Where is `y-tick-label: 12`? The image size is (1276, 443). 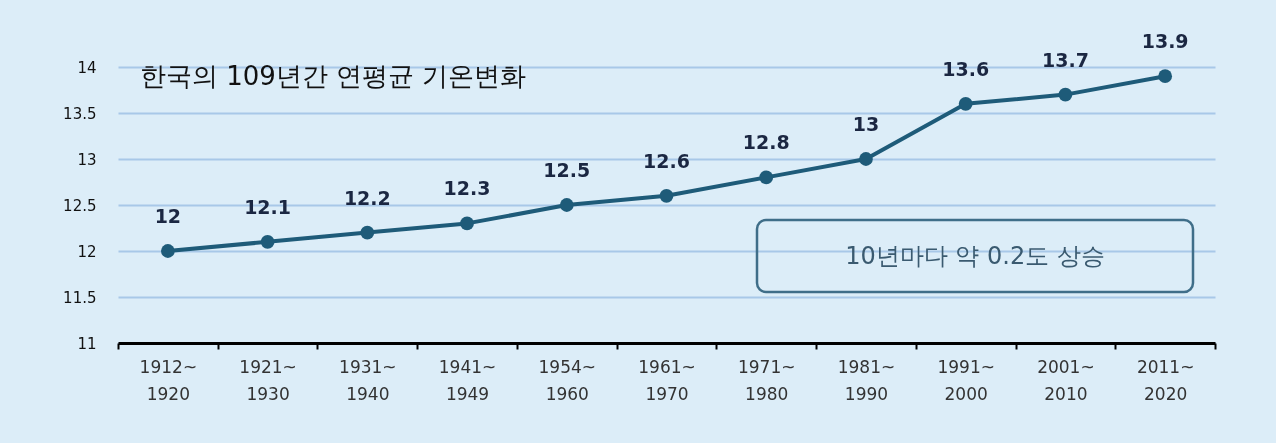
y-tick-label: 12 is located at coordinates (87, 251).